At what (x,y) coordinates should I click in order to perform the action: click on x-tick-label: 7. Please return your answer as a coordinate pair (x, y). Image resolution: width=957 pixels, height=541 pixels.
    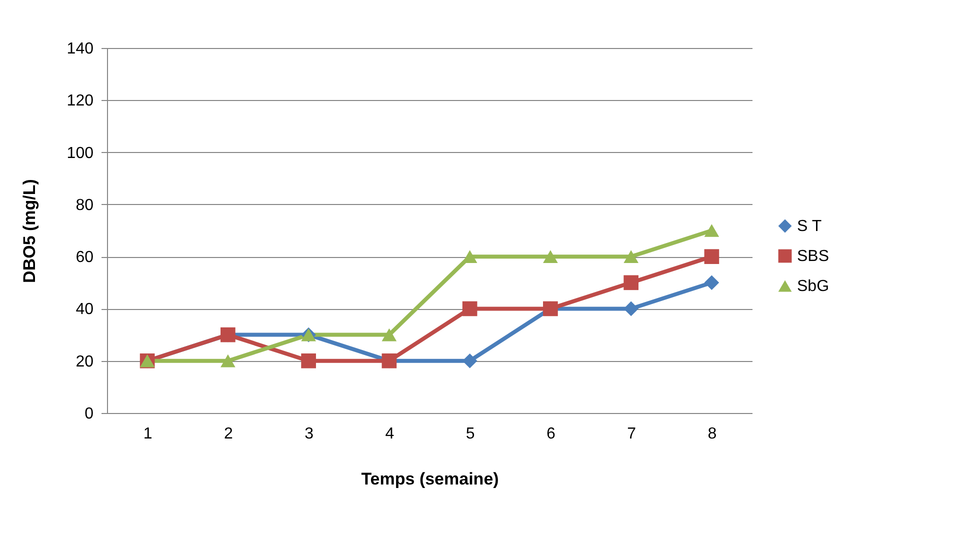
    Looking at the image, I should click on (631, 434).